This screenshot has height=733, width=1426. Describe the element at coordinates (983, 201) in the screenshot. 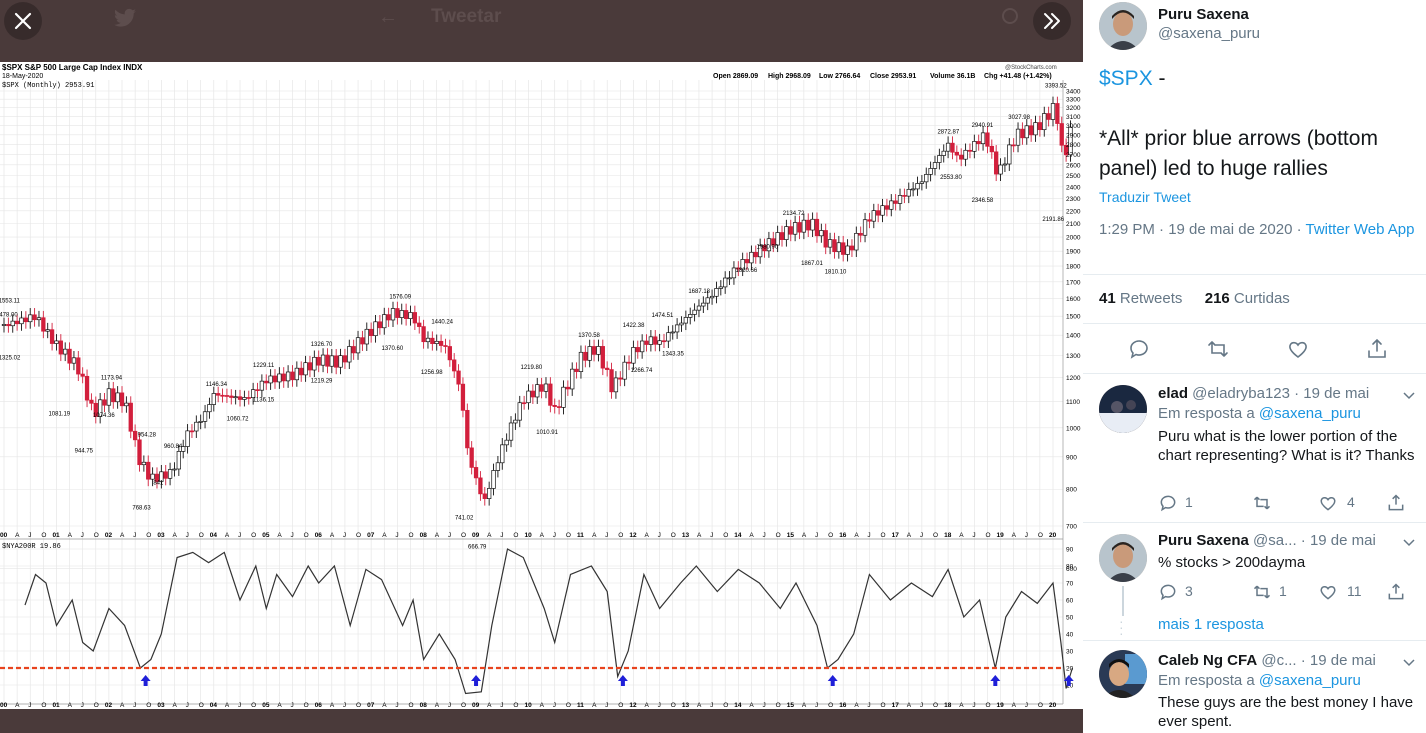

I see `price-annotation: 2346.58` at that location.